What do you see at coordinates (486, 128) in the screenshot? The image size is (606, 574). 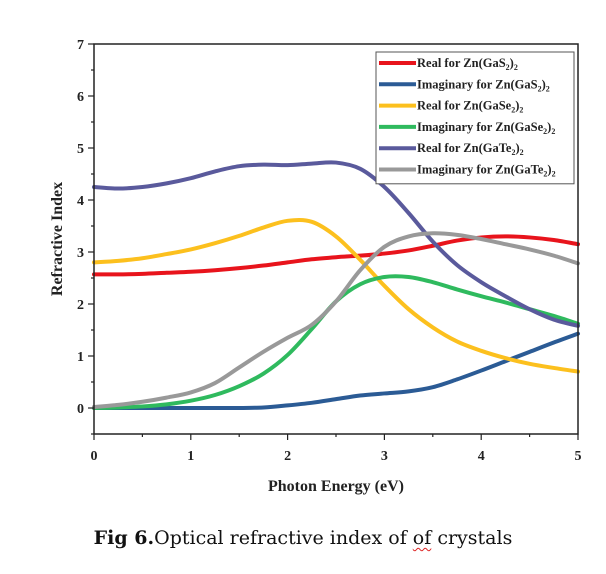 I see `legend-label: Imaginary for Zn(GaSe2)2` at bounding box center [486, 128].